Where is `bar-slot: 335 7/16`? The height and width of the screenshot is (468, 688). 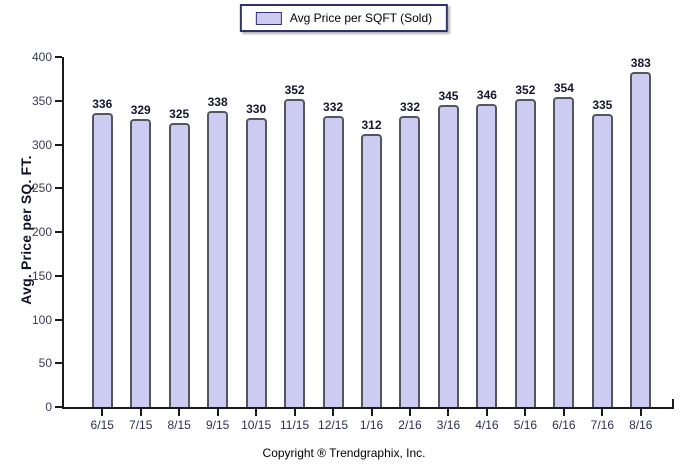 bar-slot: 335 7/16 is located at coordinates (602, 244).